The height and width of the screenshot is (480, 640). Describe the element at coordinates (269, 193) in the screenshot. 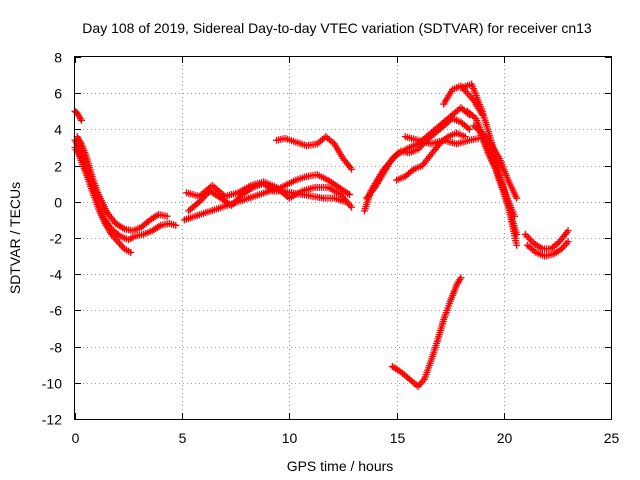

I see `series-g` at that location.